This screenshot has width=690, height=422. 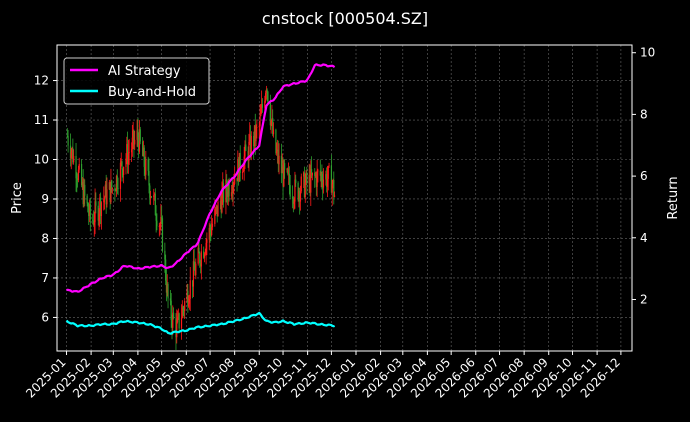 What do you see at coordinates (200, 323) in the screenshot?
I see `buy-and-hold-line` at bounding box center [200, 323].